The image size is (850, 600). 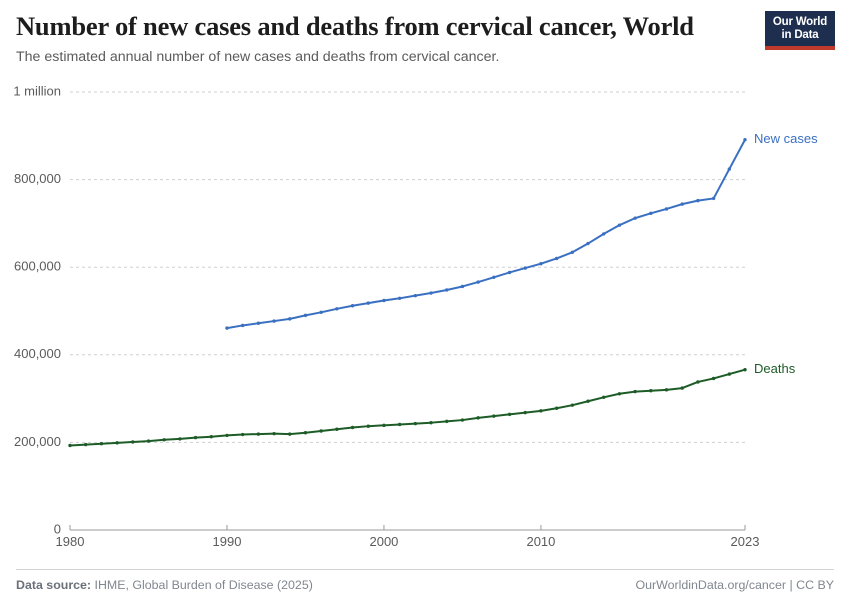 I want to click on series-label-deaths: Deaths, so click(x=775, y=368).